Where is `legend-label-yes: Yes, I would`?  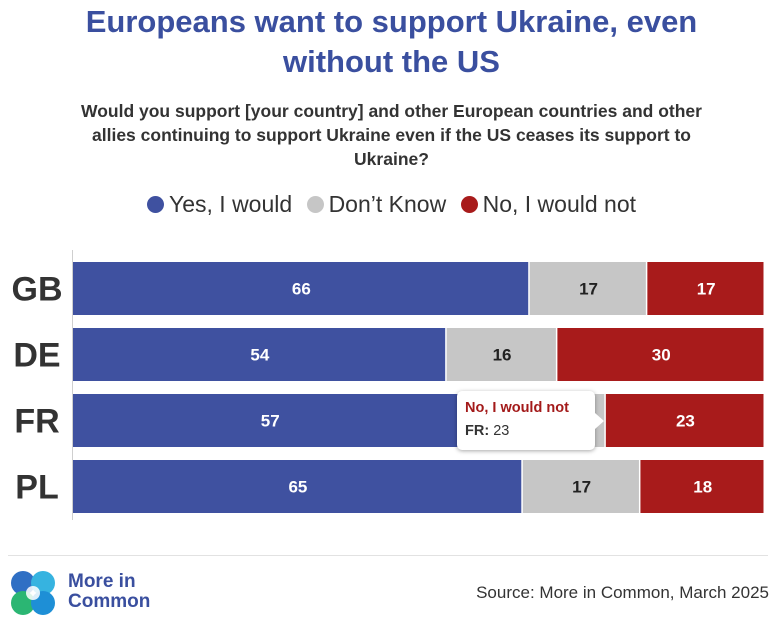
legend-label-yes: Yes, I would is located at coordinates (230, 204).